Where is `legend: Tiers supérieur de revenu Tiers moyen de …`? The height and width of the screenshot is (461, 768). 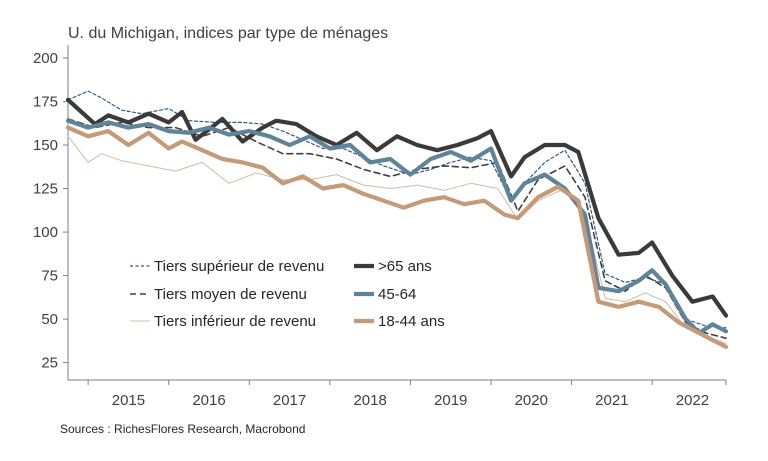
legend: Tiers supérieur de revenu Tiers moyen de … is located at coordinates (287, 294).